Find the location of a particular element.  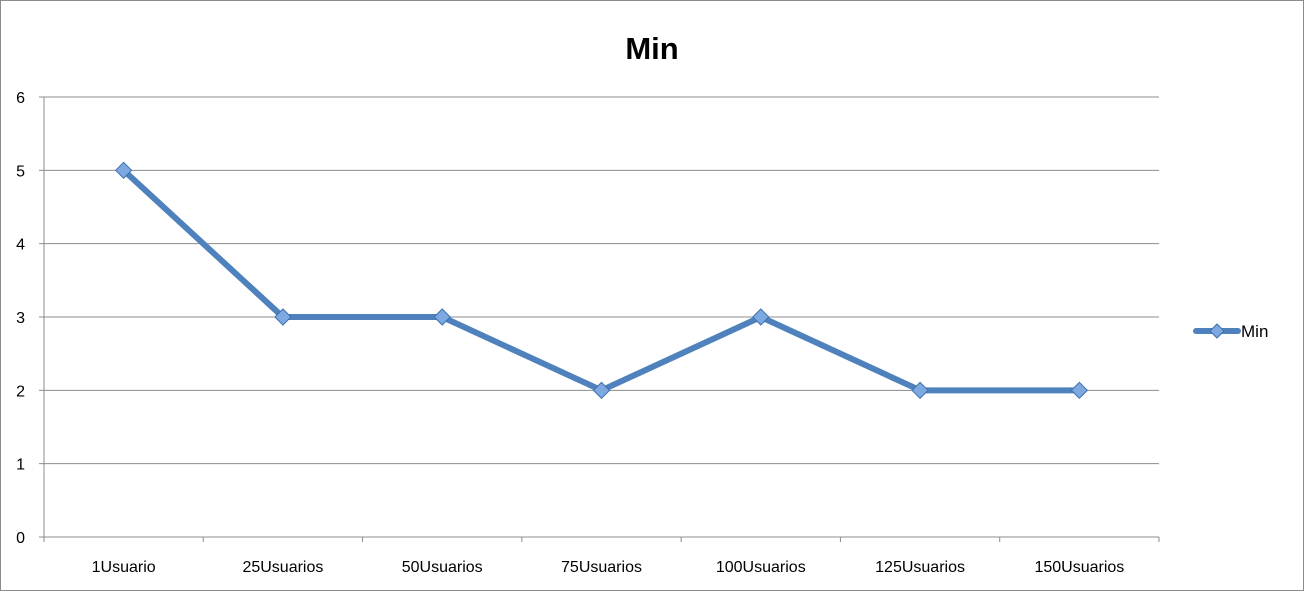

x-tick-label: 150Usuarios is located at coordinates (1079, 567).